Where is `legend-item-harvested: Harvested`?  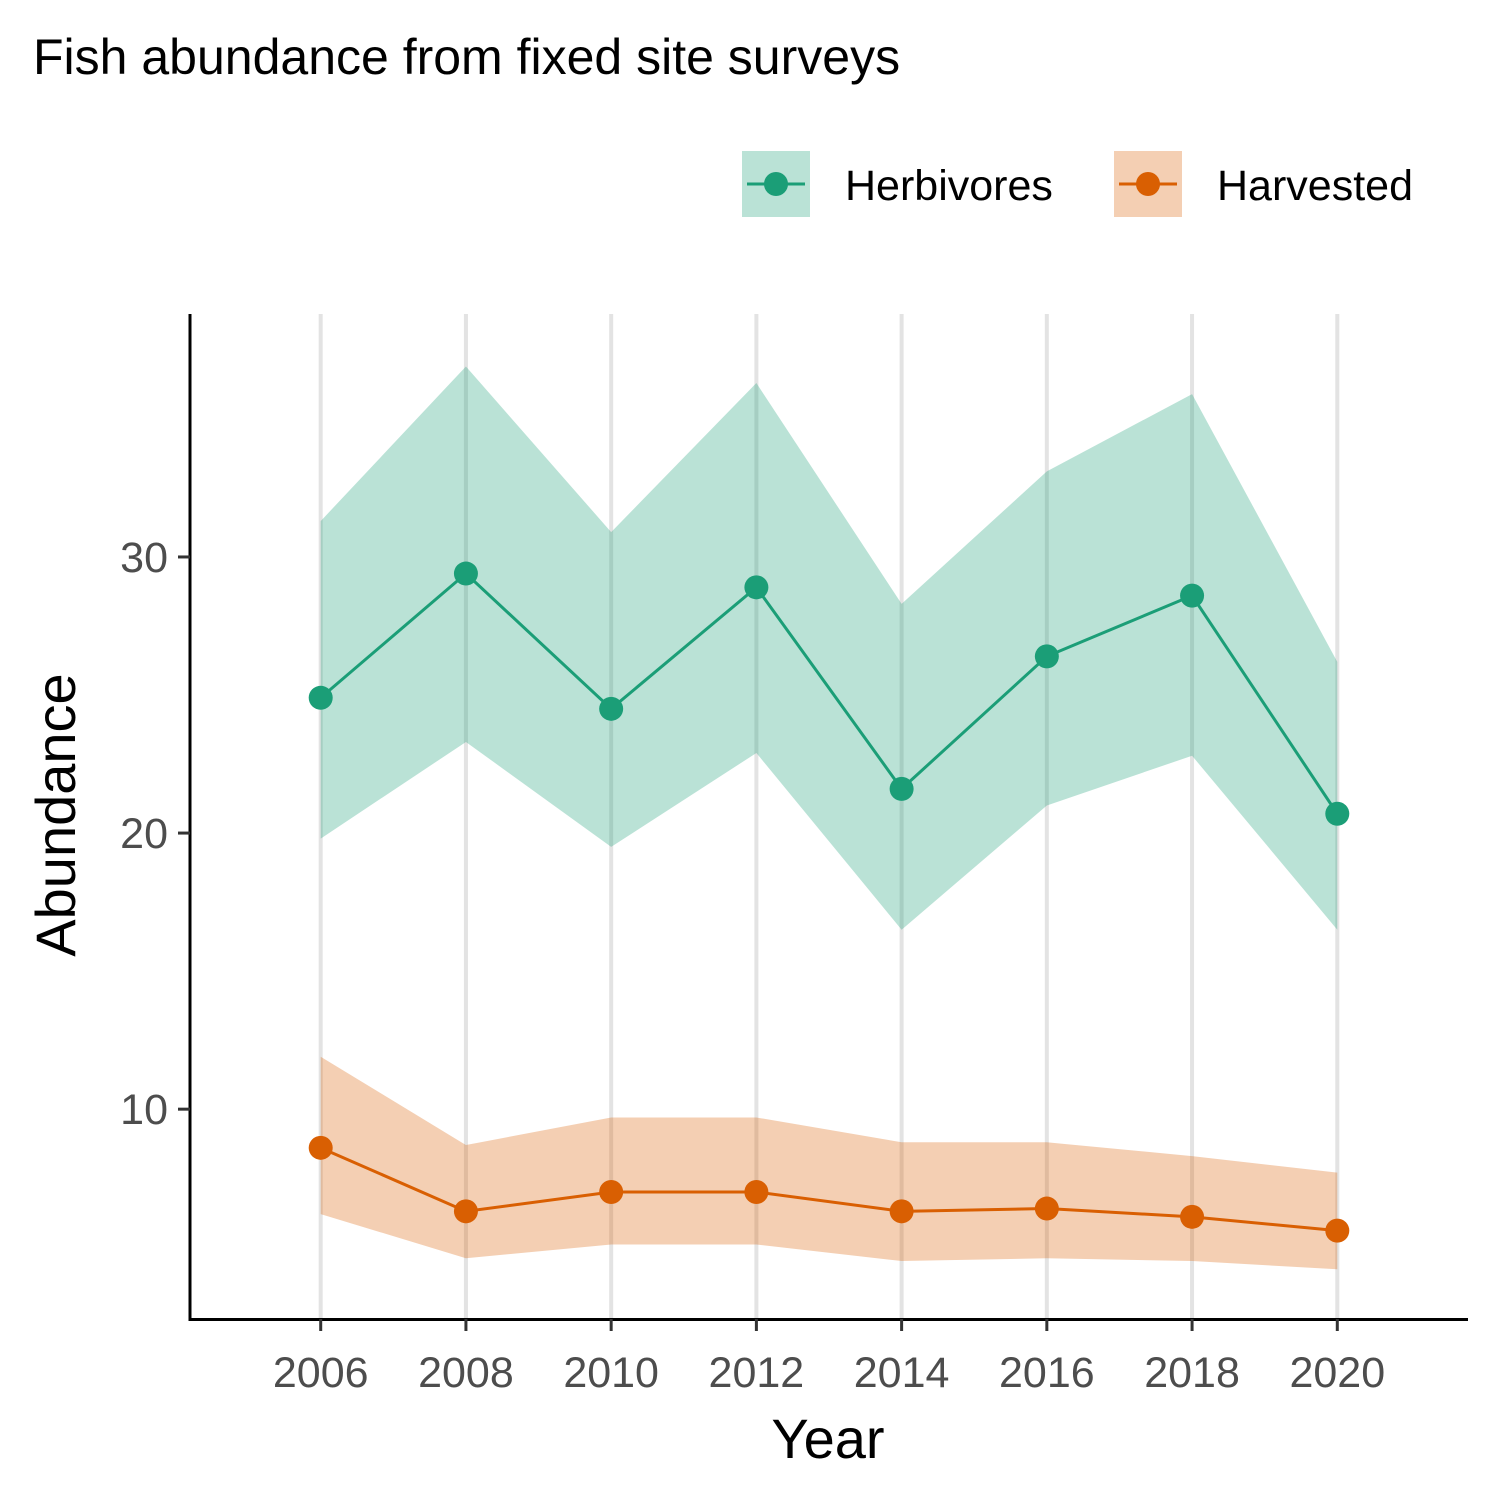 legend-item-harvested: Harvested is located at coordinates (1263, 184).